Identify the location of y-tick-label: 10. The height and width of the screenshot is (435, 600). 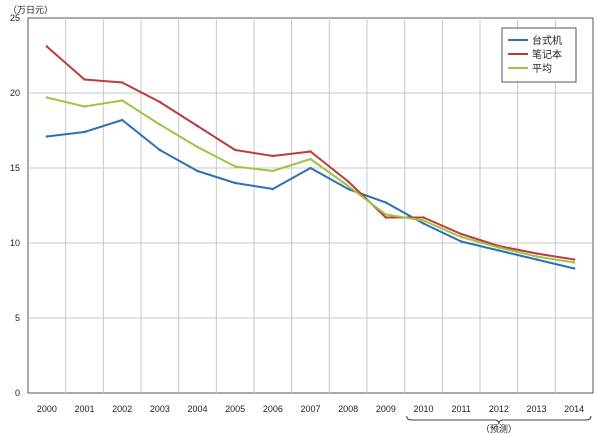
(15, 243).